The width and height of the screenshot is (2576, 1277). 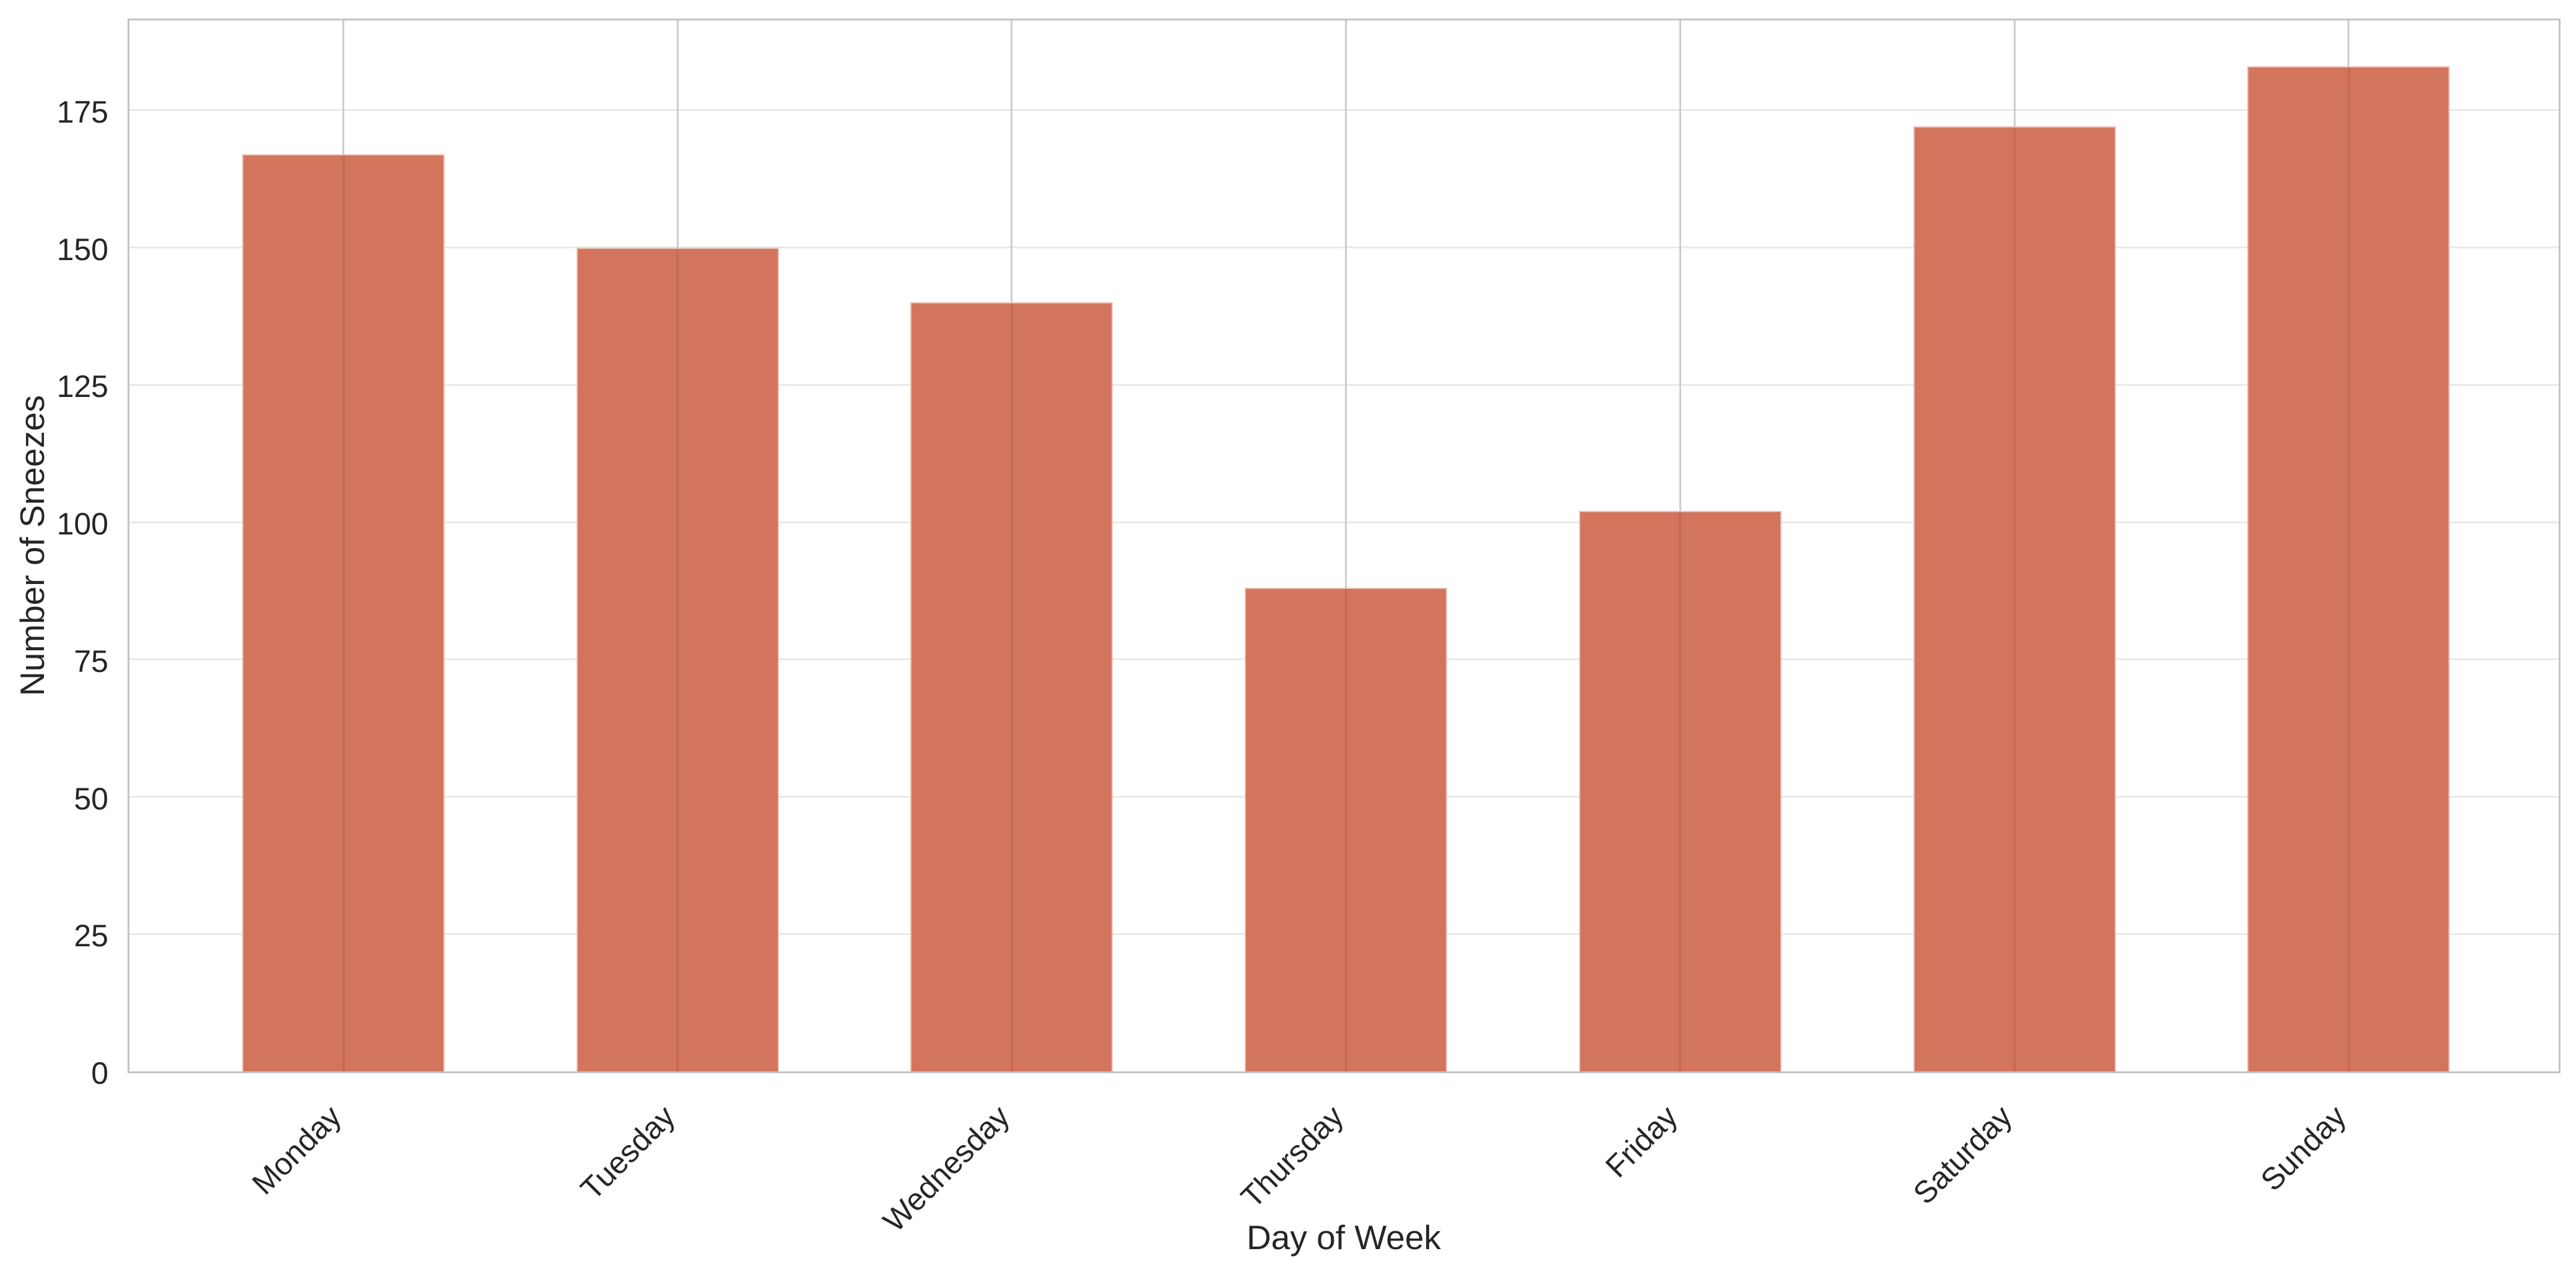 What do you see at coordinates (1292, 1157) in the screenshot?
I see `x-tick-label-thursday: Thursday` at bounding box center [1292, 1157].